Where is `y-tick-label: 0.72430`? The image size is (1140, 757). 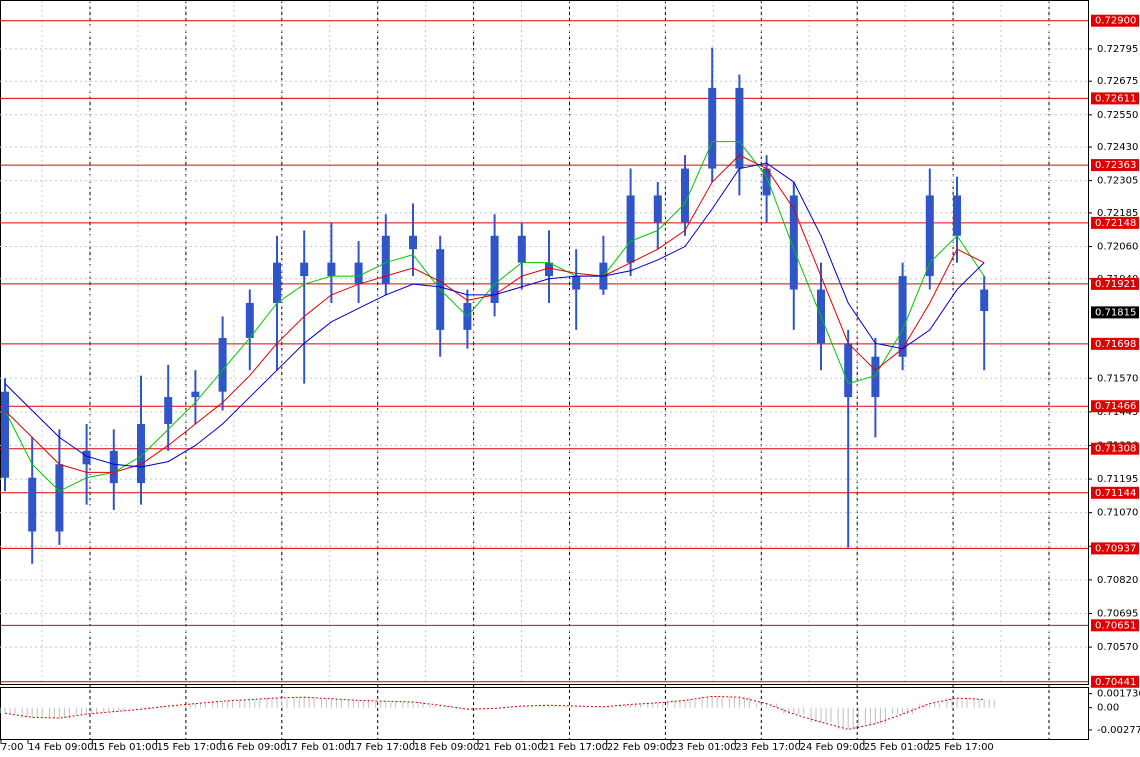
y-tick-label: 0.72430 is located at coordinates (1117, 147).